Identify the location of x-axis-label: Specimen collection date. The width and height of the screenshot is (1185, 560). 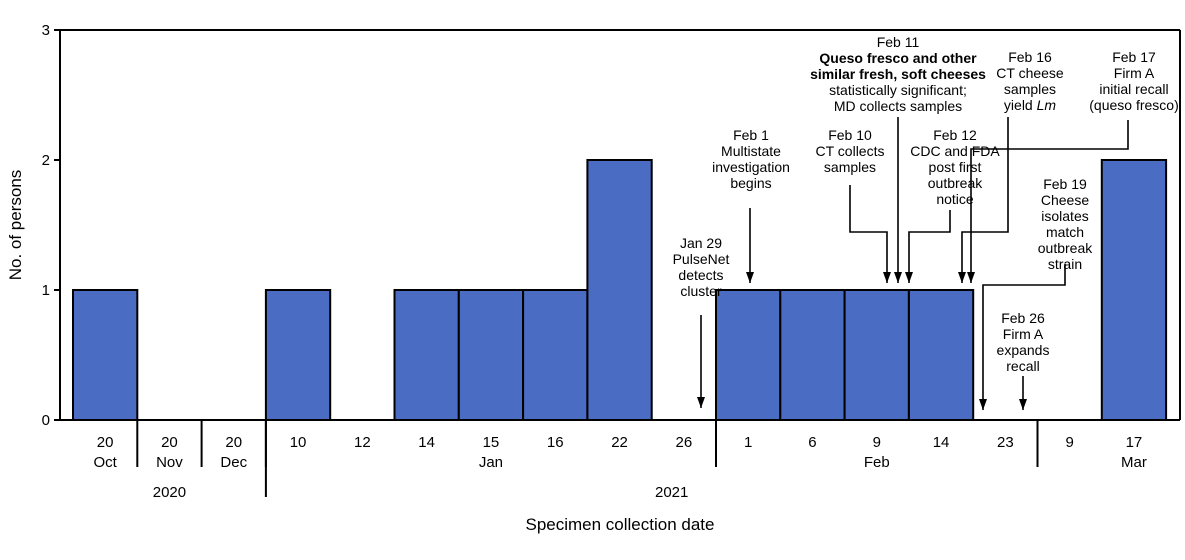
(619, 524).